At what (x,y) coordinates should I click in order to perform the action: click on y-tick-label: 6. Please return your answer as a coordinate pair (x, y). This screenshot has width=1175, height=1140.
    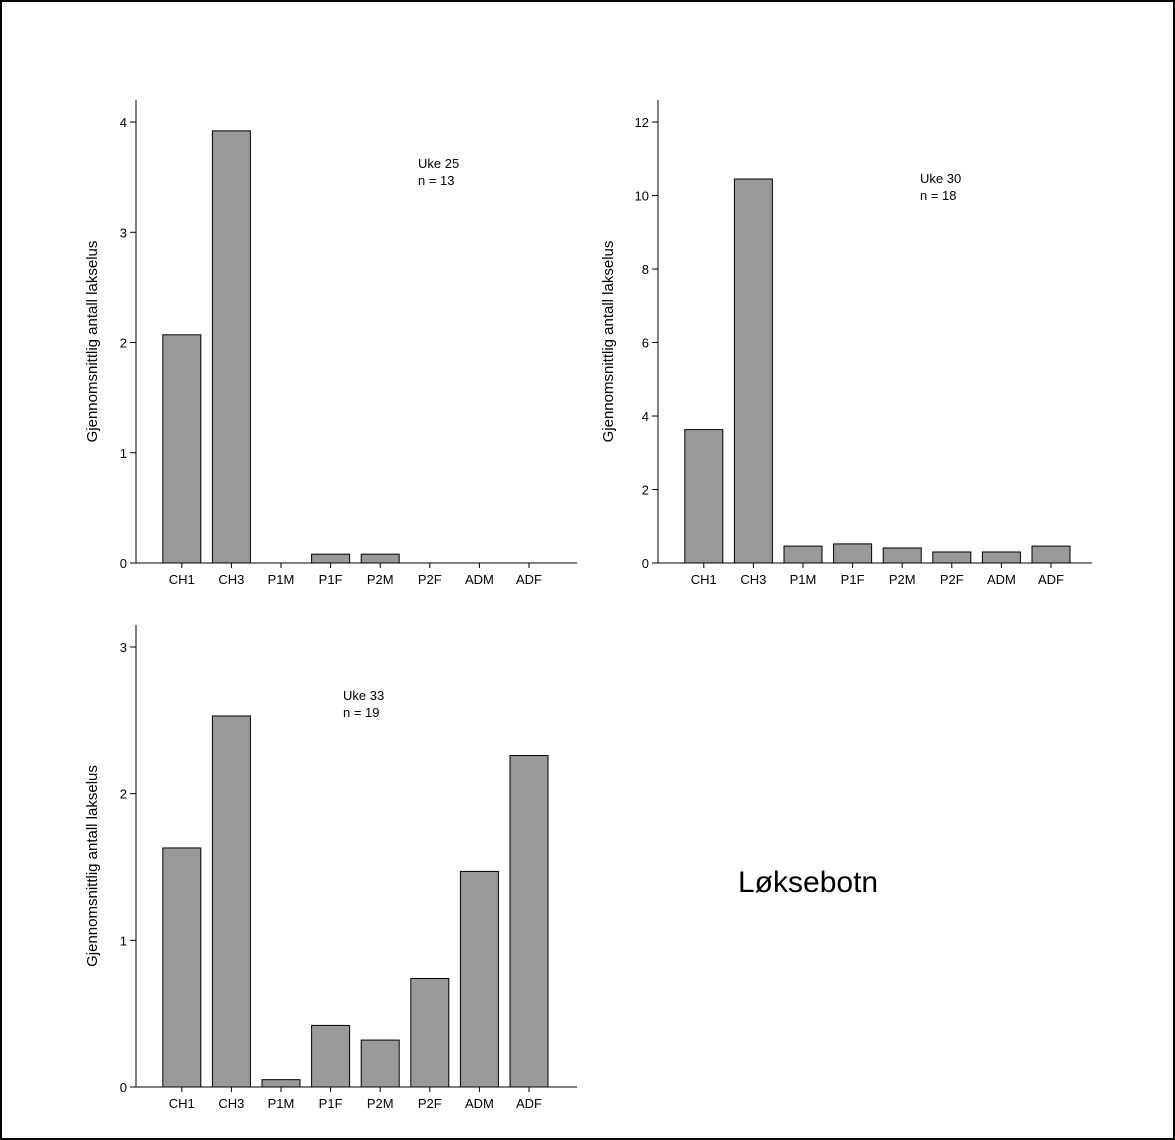
    Looking at the image, I should click on (645, 343).